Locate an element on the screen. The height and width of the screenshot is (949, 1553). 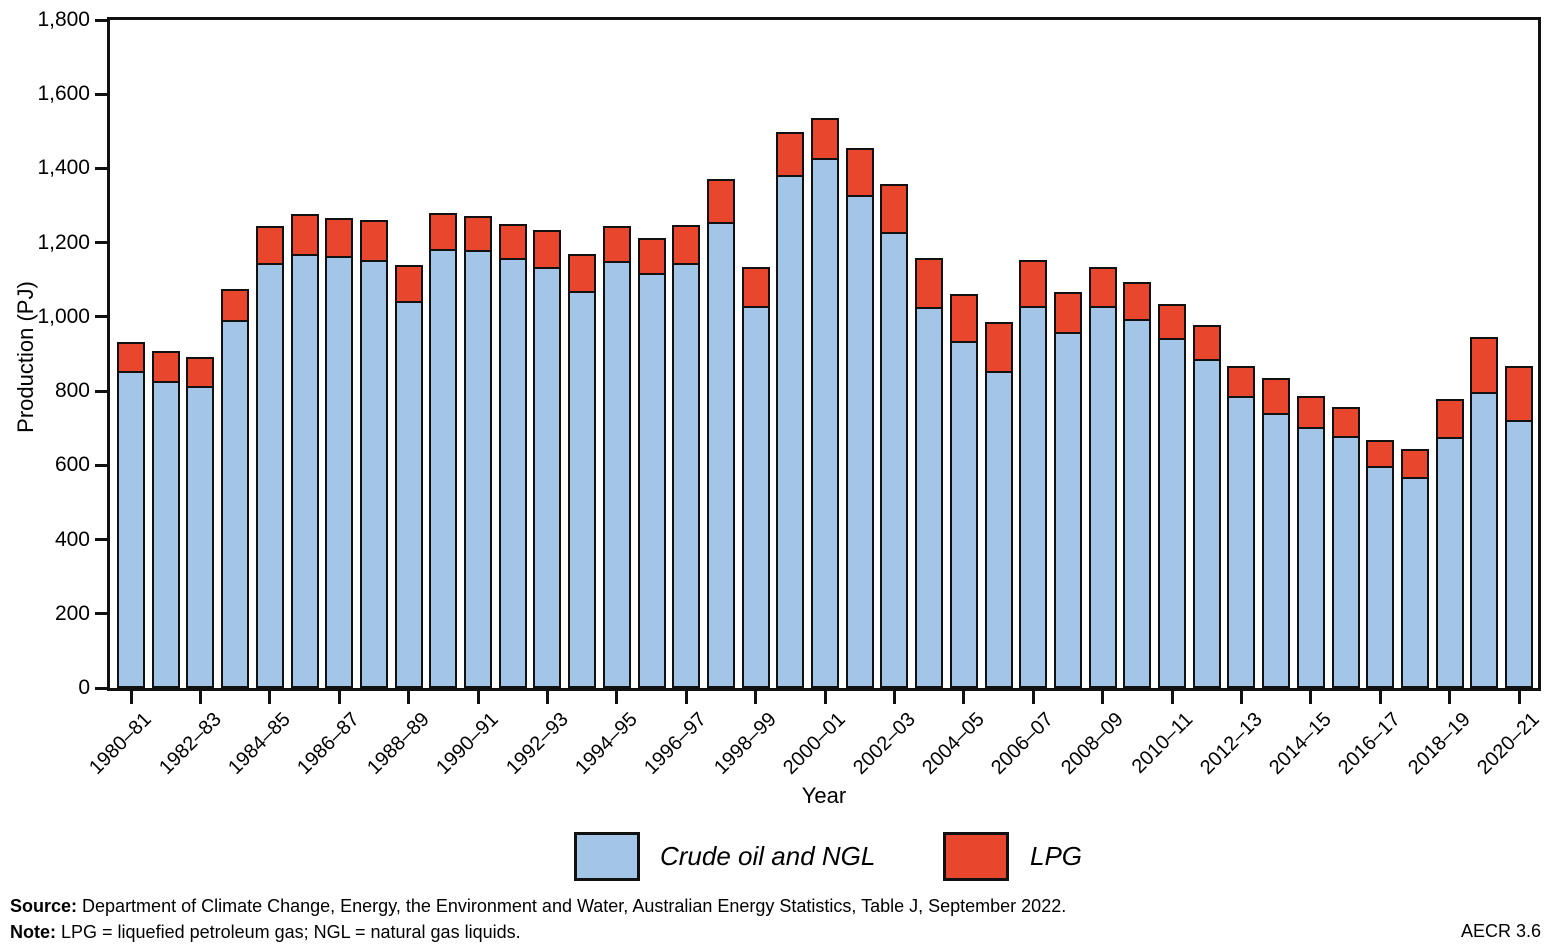
y-tick-label: 1,400 is located at coordinates (63, 168).